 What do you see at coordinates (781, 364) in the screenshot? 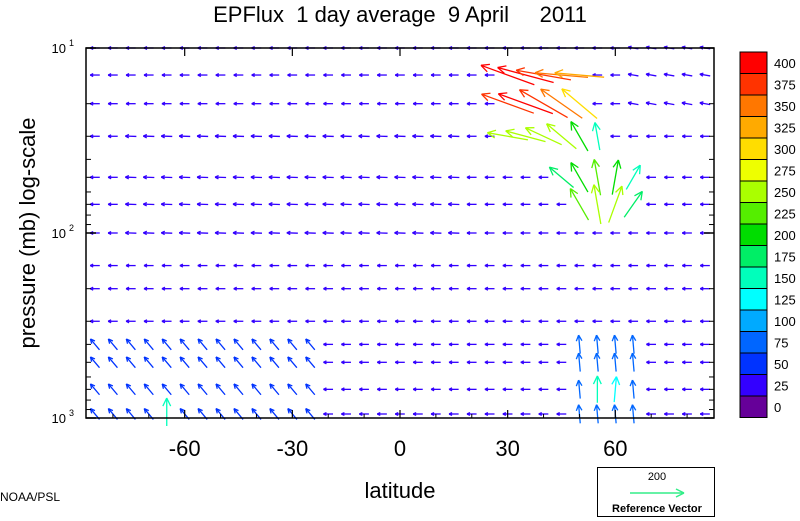
I see `colorbar-label: 50` at bounding box center [781, 364].